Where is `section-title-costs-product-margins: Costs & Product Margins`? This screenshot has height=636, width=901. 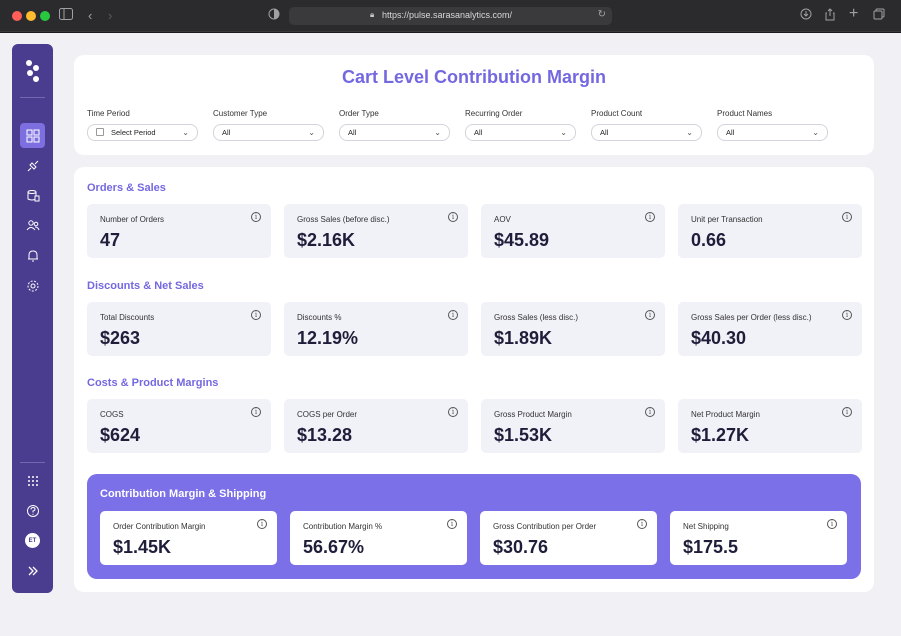 section-title-costs-product-margins: Costs & Product Margins is located at coordinates (153, 383).